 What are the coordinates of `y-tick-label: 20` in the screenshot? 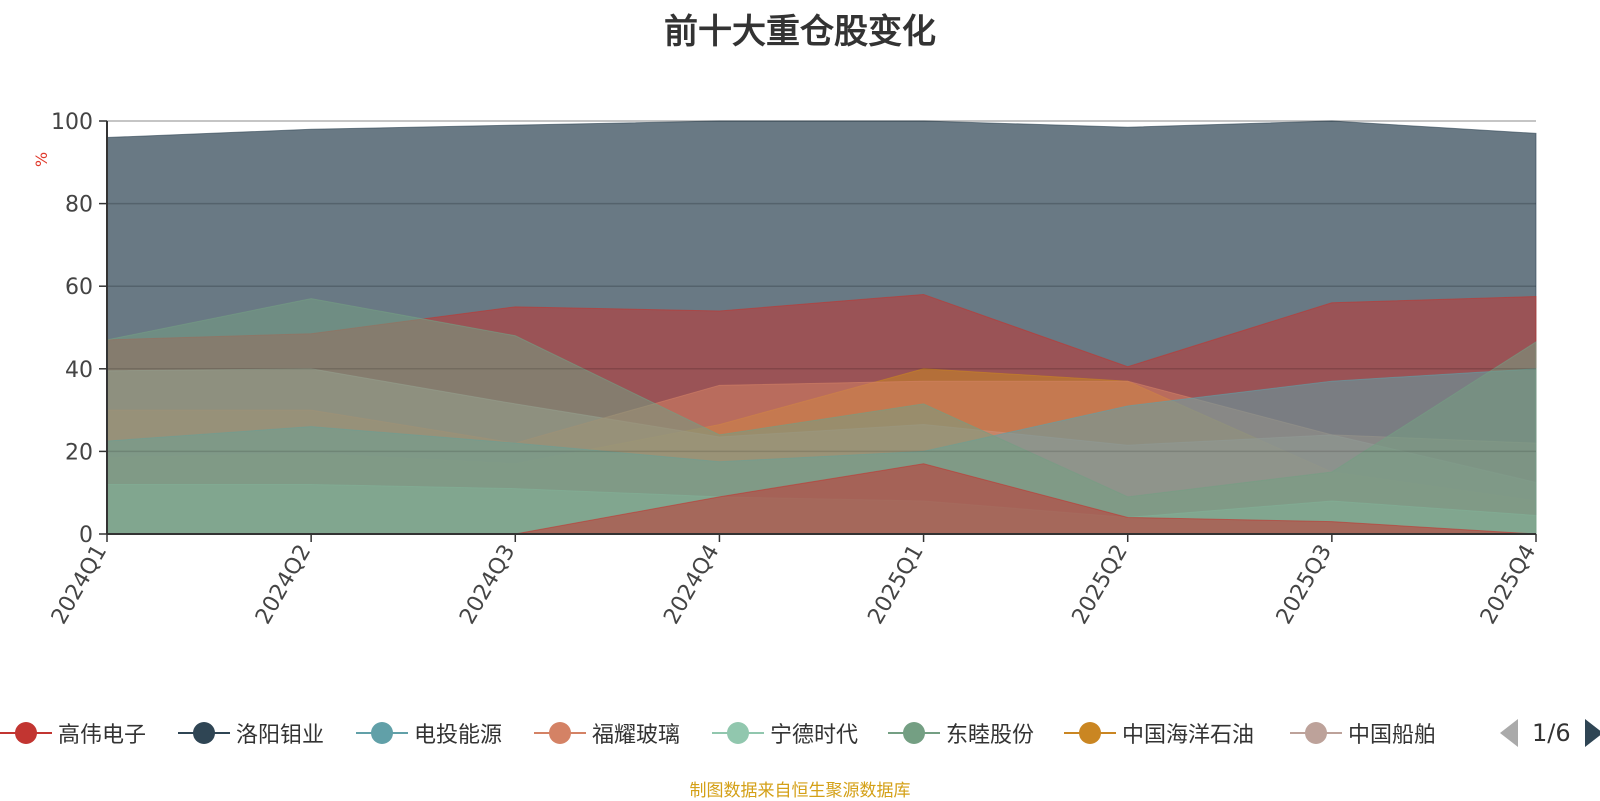 It's located at (79, 452).